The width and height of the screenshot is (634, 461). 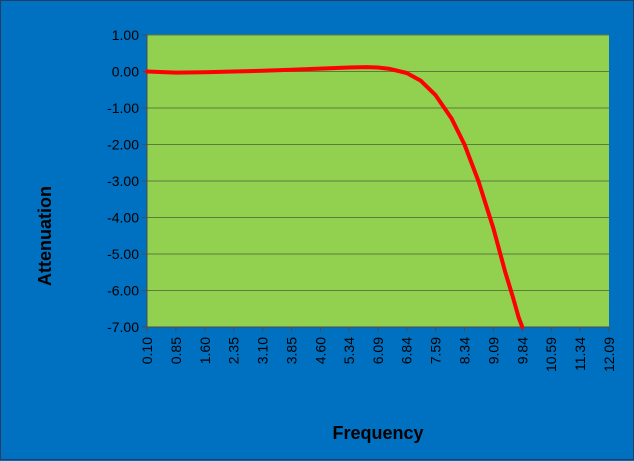 What do you see at coordinates (551, 354) in the screenshot?
I see `x-tick-label: 10.59` at bounding box center [551, 354].